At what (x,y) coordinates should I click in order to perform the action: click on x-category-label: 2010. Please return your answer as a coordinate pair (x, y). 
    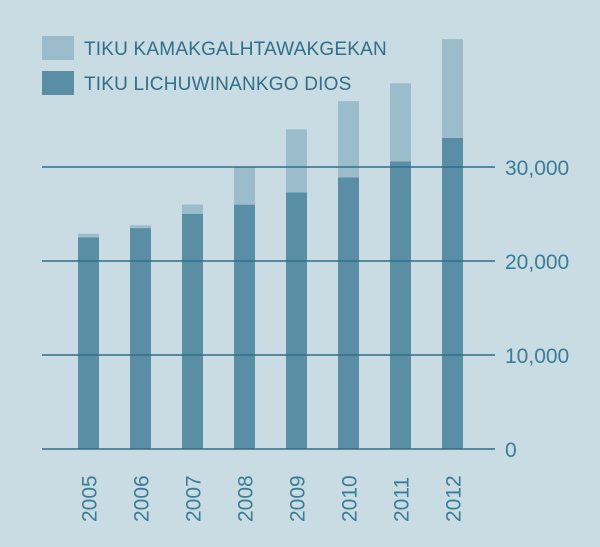
    Looking at the image, I should click on (350, 498).